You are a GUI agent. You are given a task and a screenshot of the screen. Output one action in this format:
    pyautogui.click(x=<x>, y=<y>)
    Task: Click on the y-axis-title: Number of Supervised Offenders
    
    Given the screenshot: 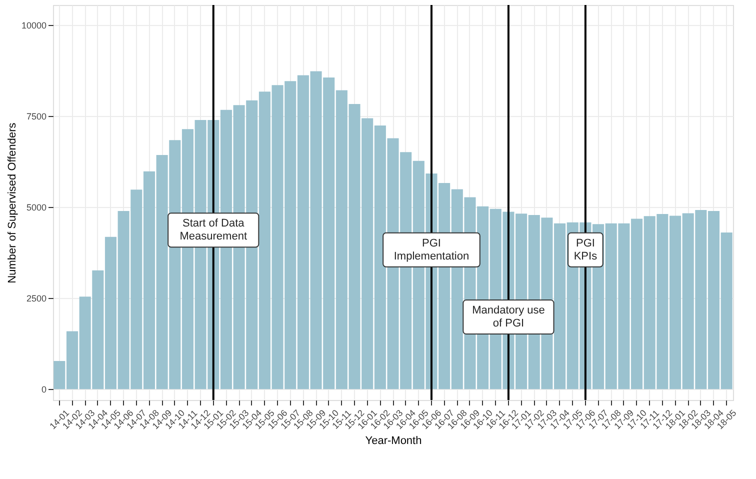 What is the action you would take?
    pyautogui.click(x=12, y=203)
    